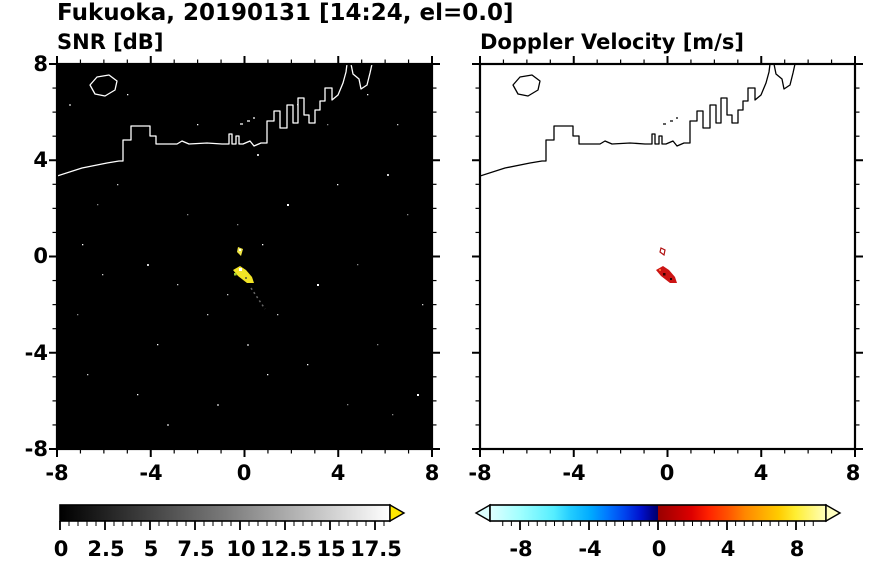  I want to click on doppler-colorbar-ticks, so click(658, 525).